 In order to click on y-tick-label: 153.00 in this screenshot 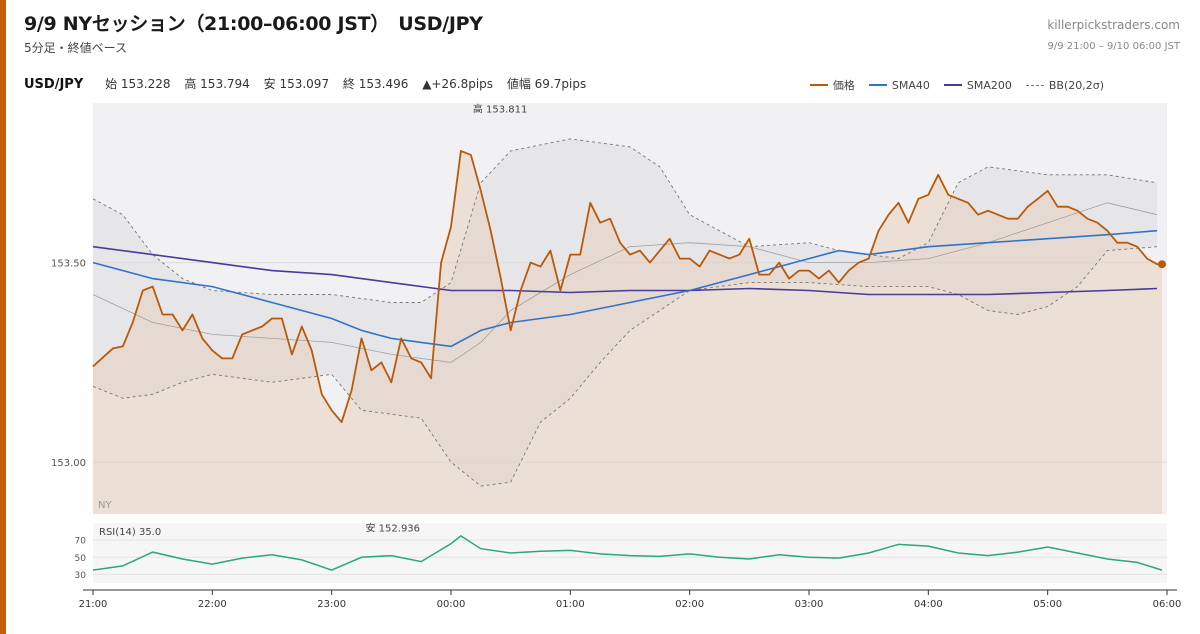, I will do `click(68, 463)`.